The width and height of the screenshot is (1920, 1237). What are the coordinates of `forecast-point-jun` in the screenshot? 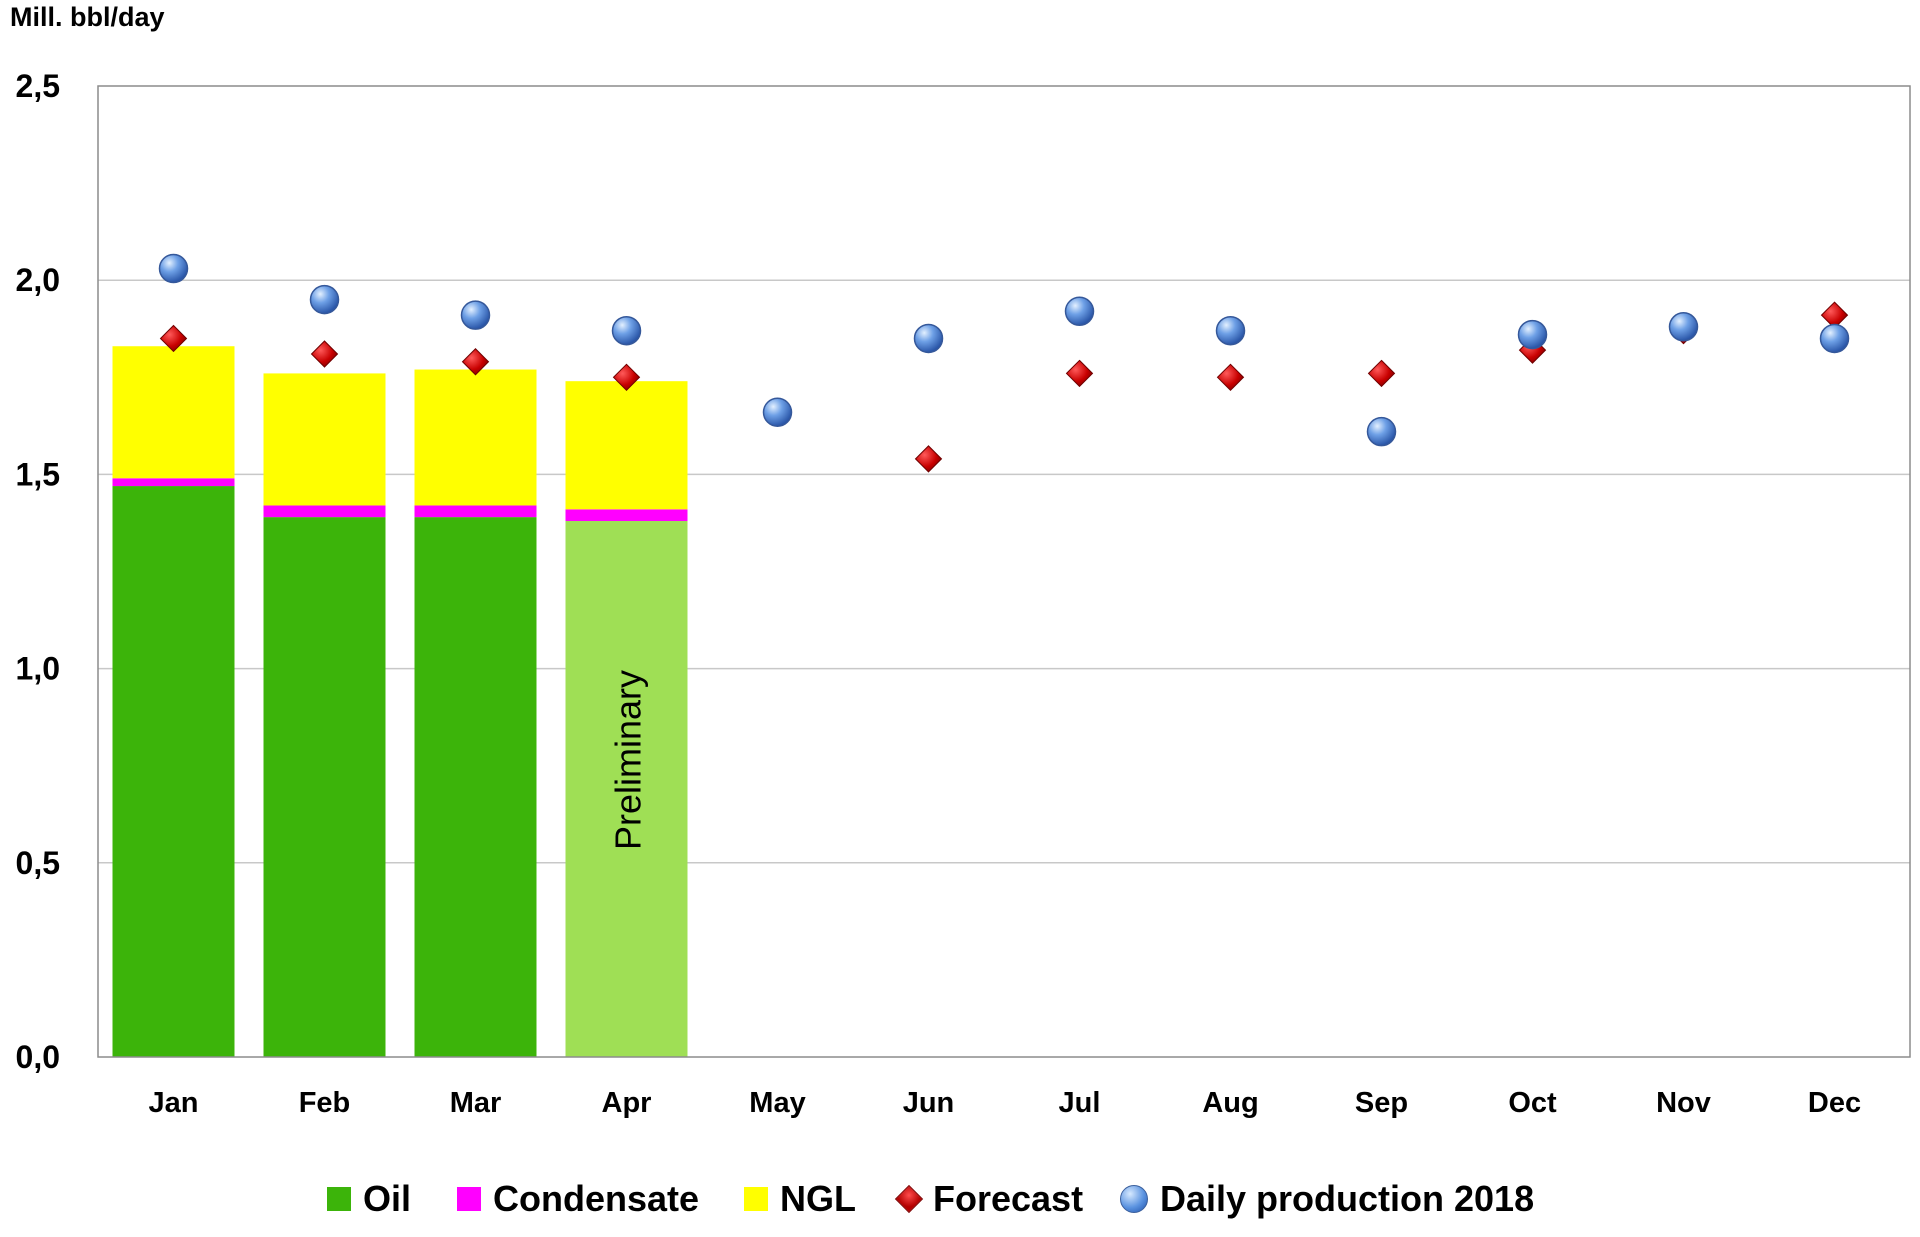 It's located at (928, 459).